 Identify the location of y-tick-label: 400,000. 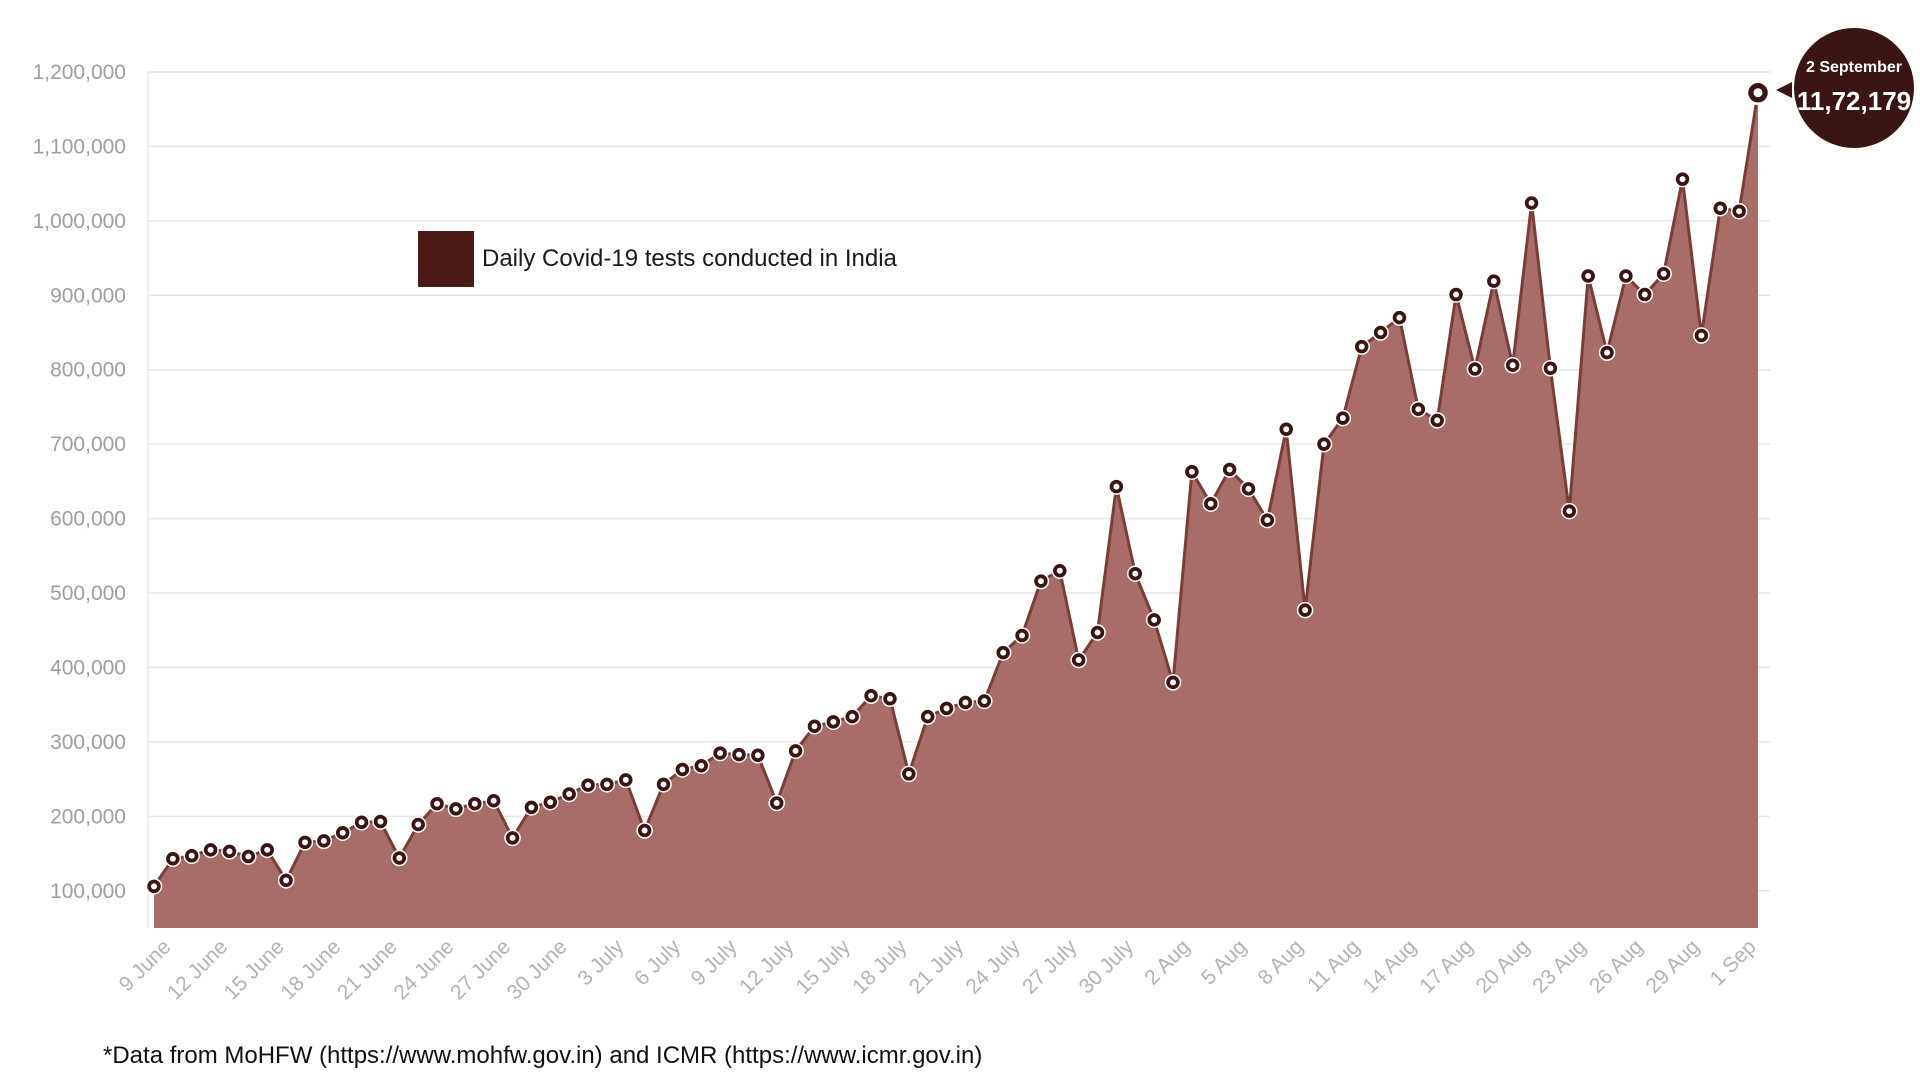
(88, 667).